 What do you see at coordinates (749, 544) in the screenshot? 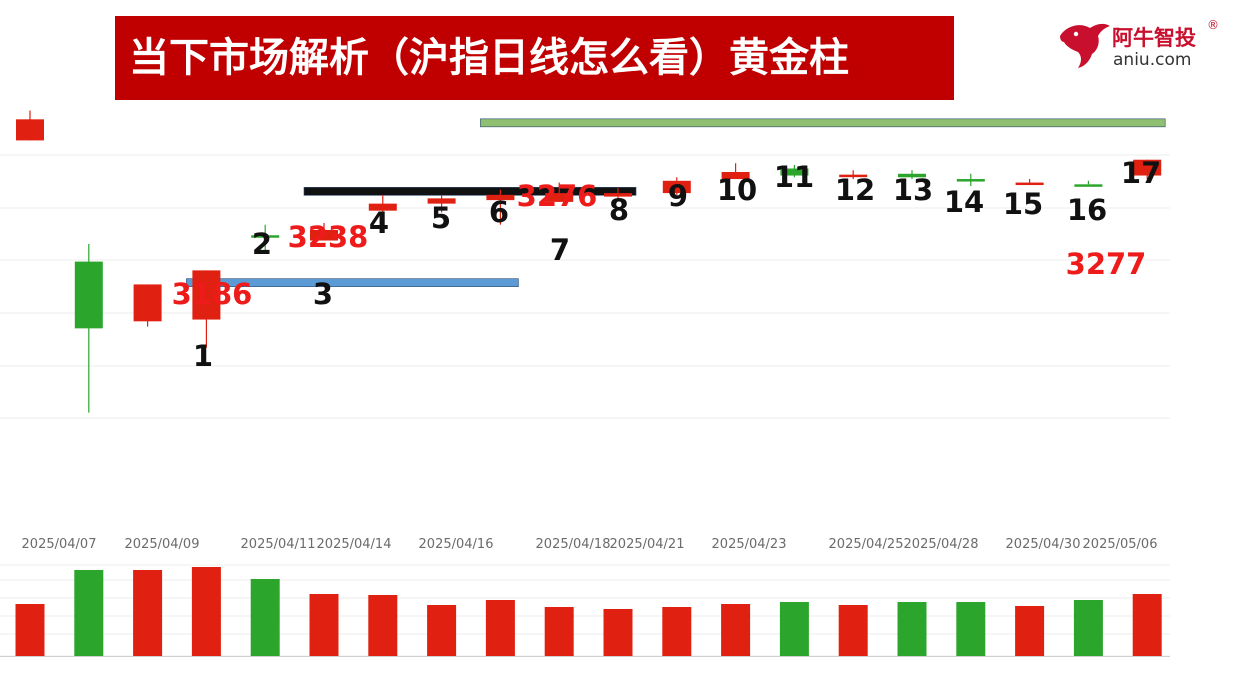
I see `date-tick-label: 2025/04/23` at bounding box center [749, 544].